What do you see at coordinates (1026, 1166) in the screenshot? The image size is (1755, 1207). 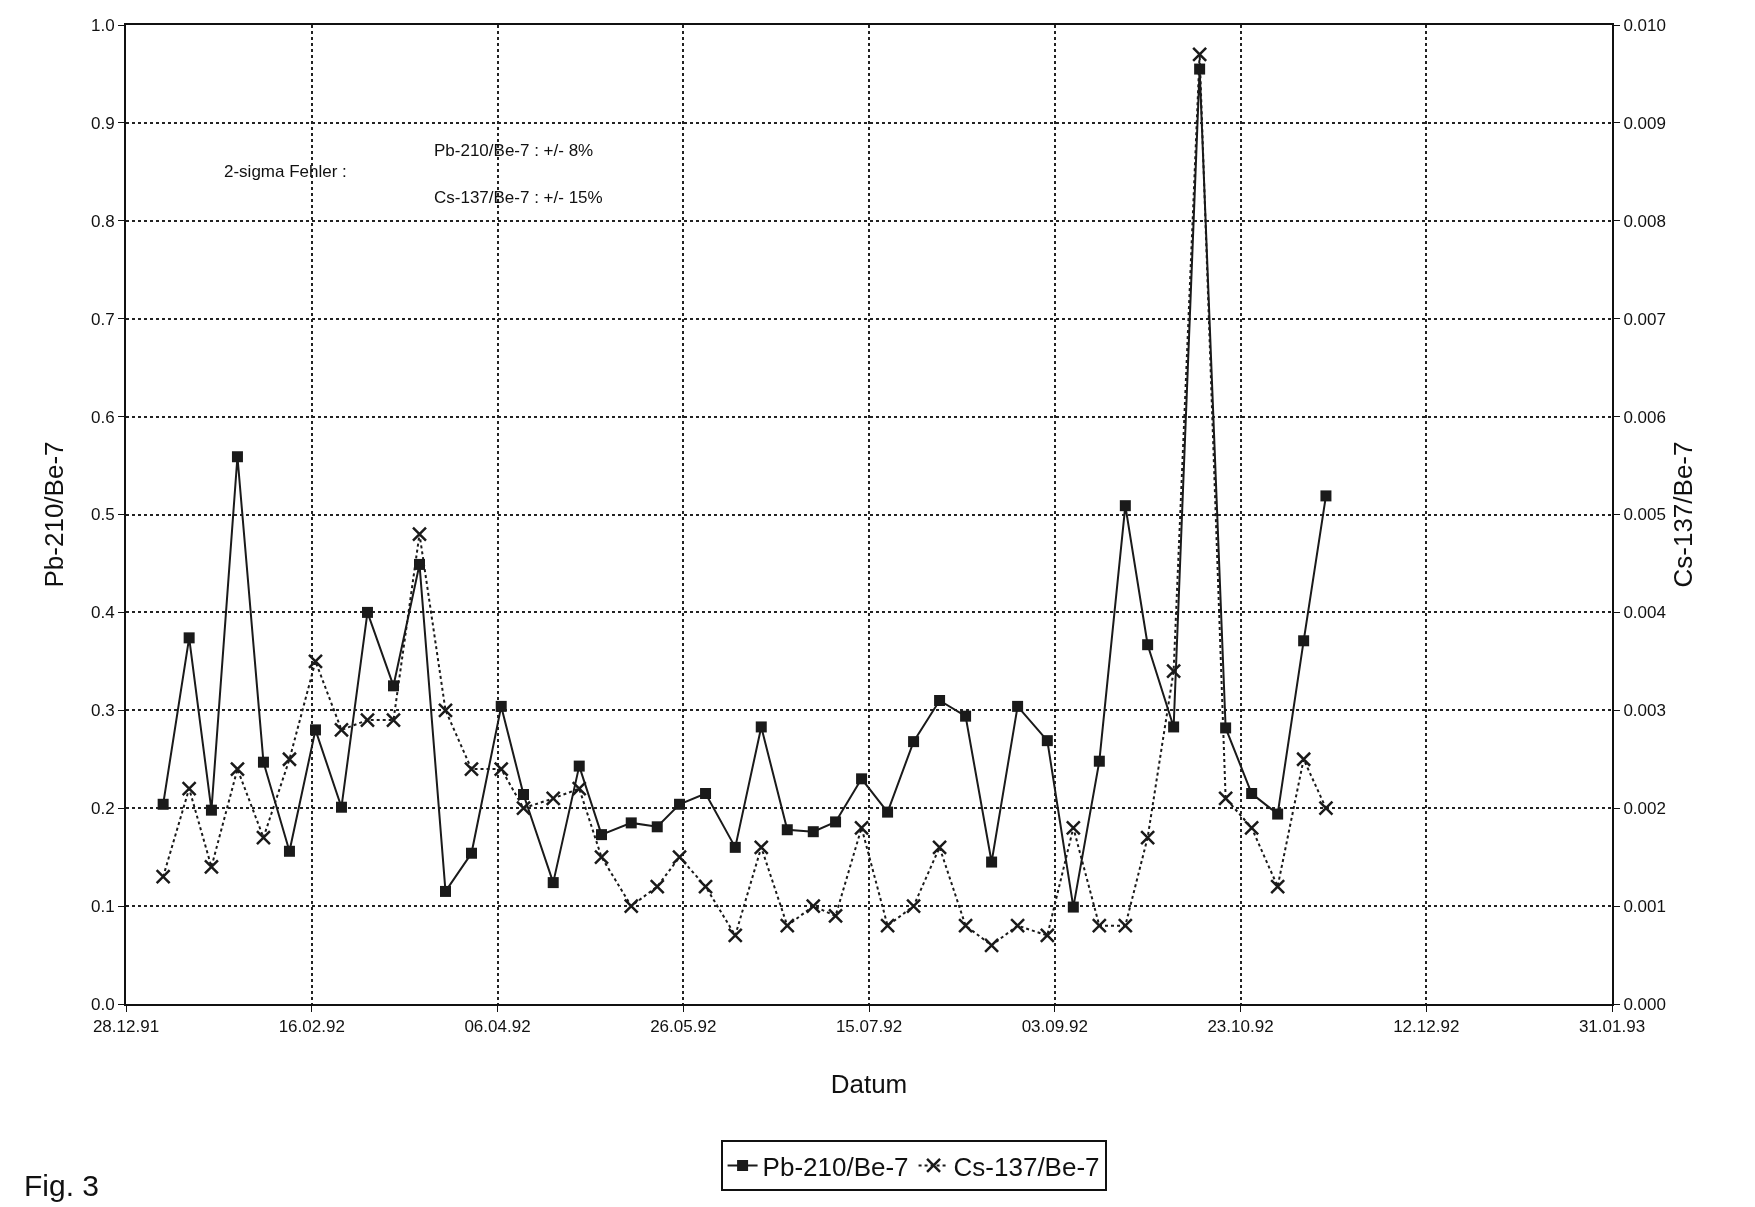 I see `legend-label: Cs-137/Be-7` at bounding box center [1026, 1166].